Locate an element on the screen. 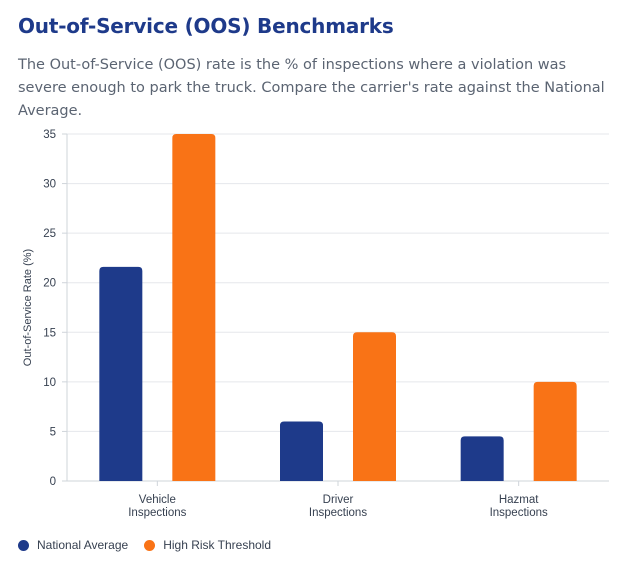 Image resolution: width=624 pixels, height=576 pixels. x-tick-label-hazmat-inspections: Hazmat Inspections is located at coordinates (519, 506).